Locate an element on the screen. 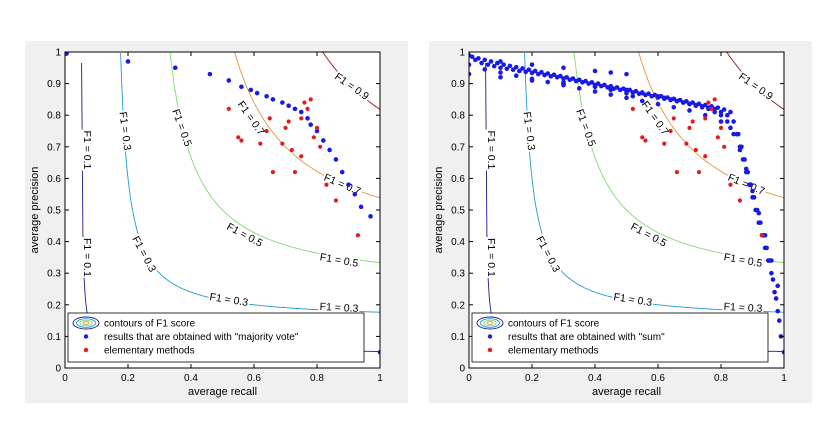  x-axis-label: average recall is located at coordinates (626, 392).